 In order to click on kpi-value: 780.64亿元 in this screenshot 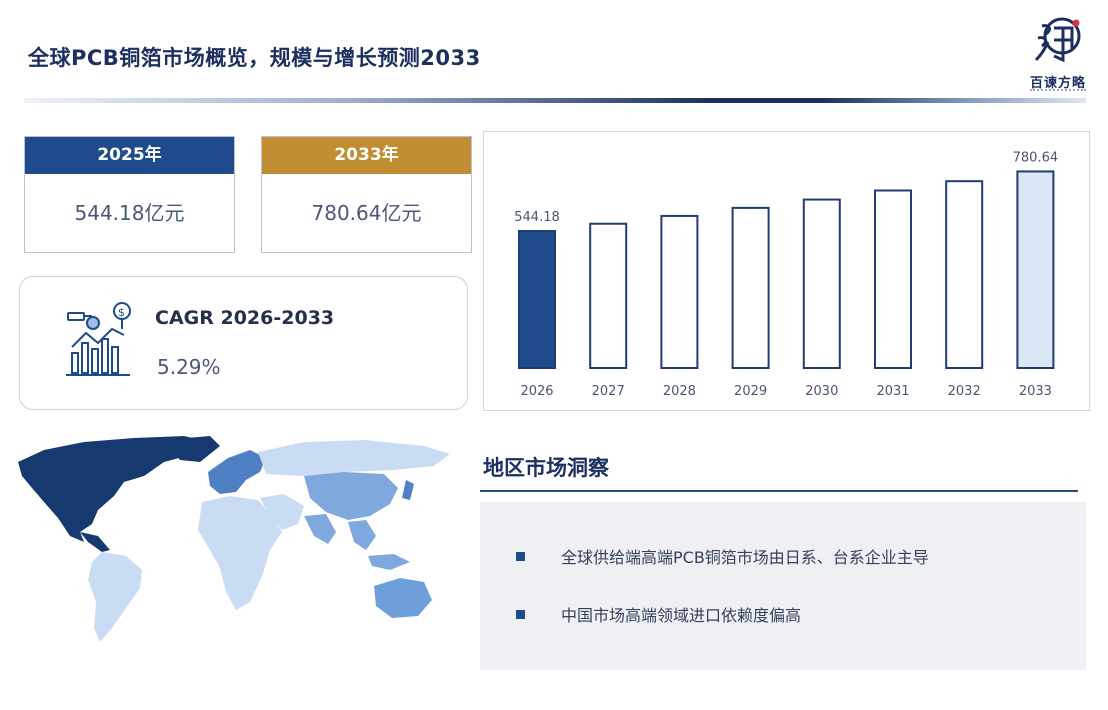, I will do `click(366, 213)`.